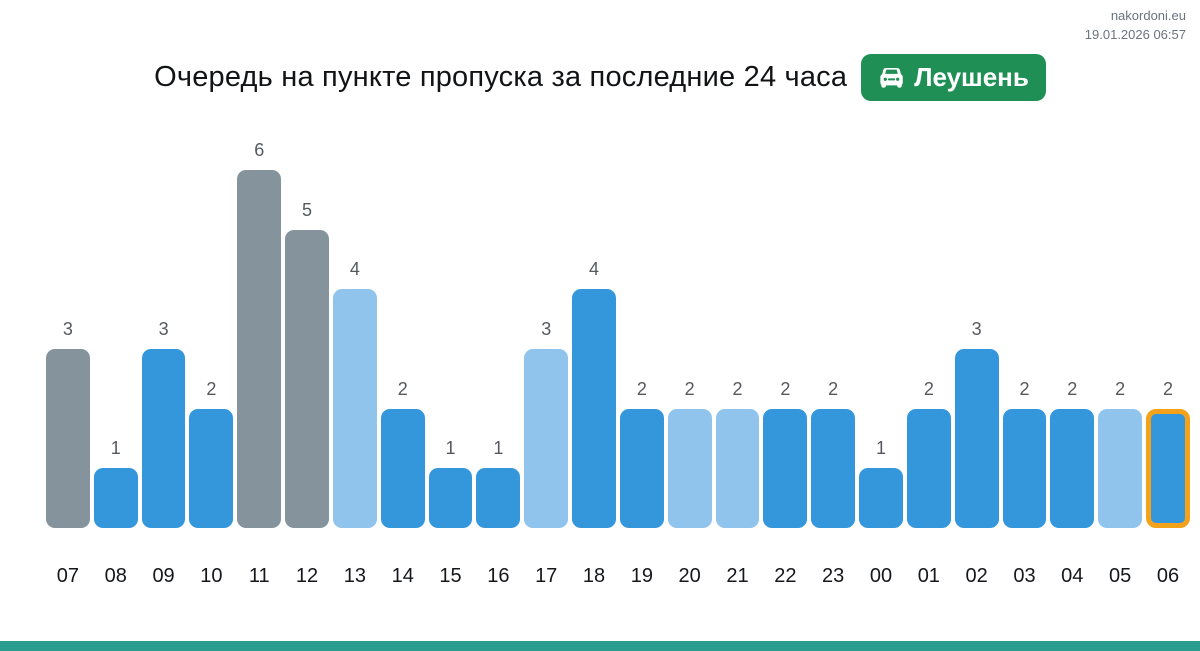  What do you see at coordinates (971, 77) in the screenshot?
I see `checkpoint-badge-label: Леушень` at bounding box center [971, 77].